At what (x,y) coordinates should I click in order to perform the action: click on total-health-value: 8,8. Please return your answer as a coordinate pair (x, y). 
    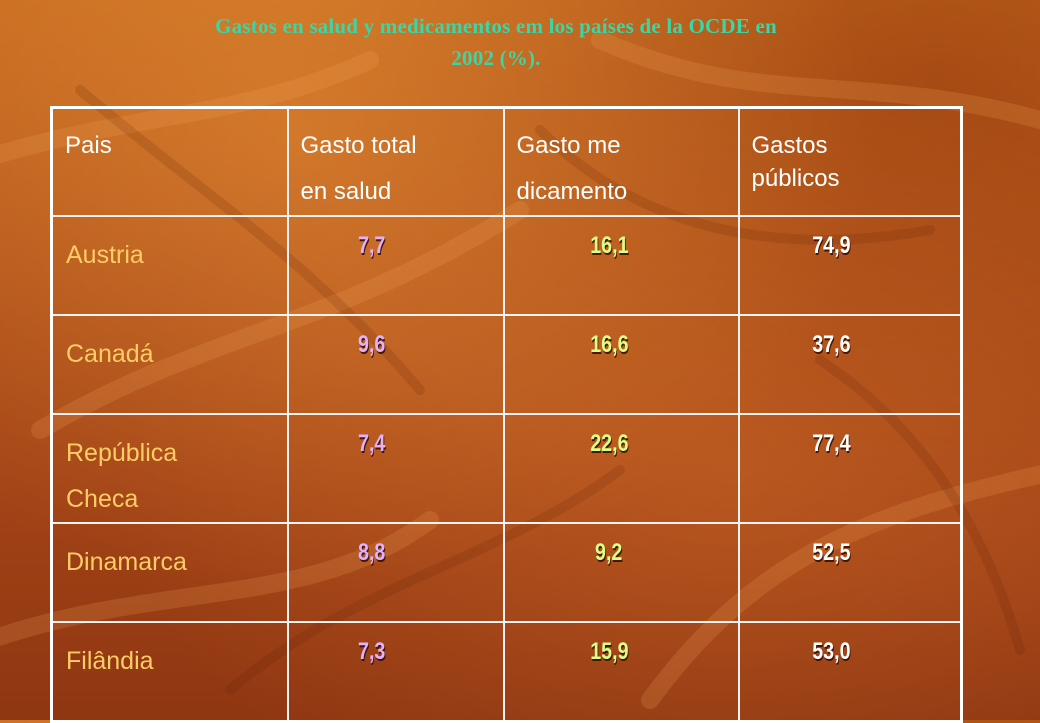
    Looking at the image, I should click on (371, 552).